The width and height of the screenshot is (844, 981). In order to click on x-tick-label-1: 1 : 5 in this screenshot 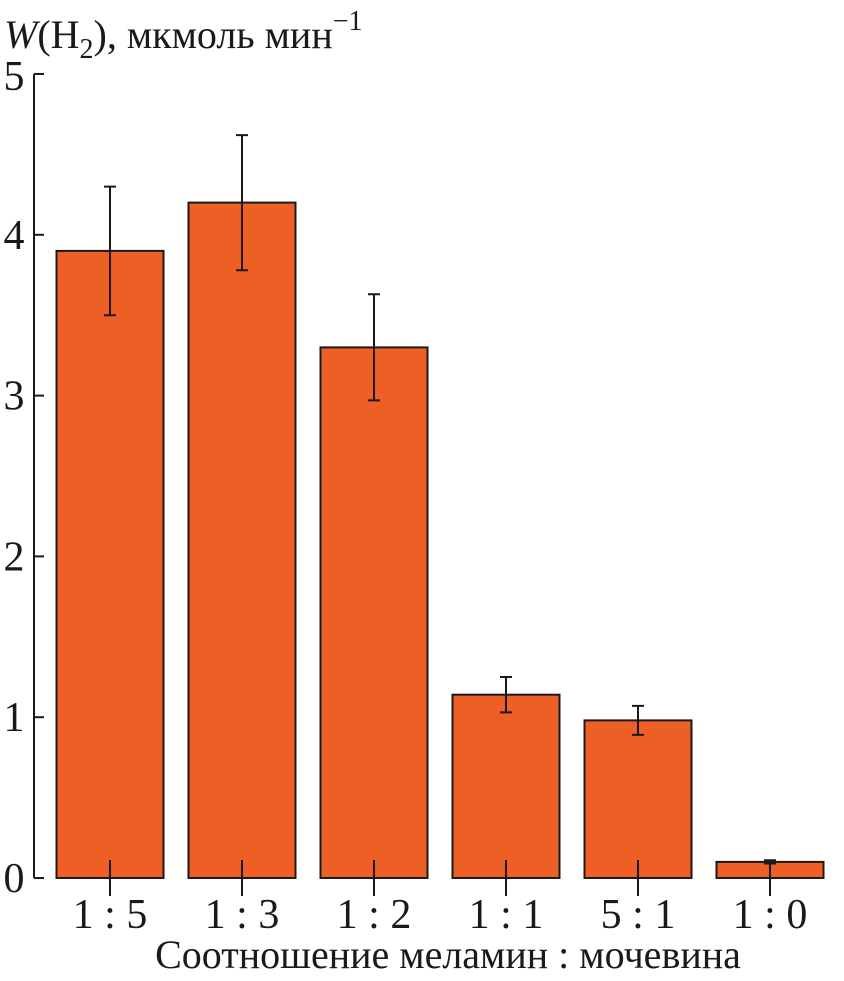, I will do `click(110, 915)`.